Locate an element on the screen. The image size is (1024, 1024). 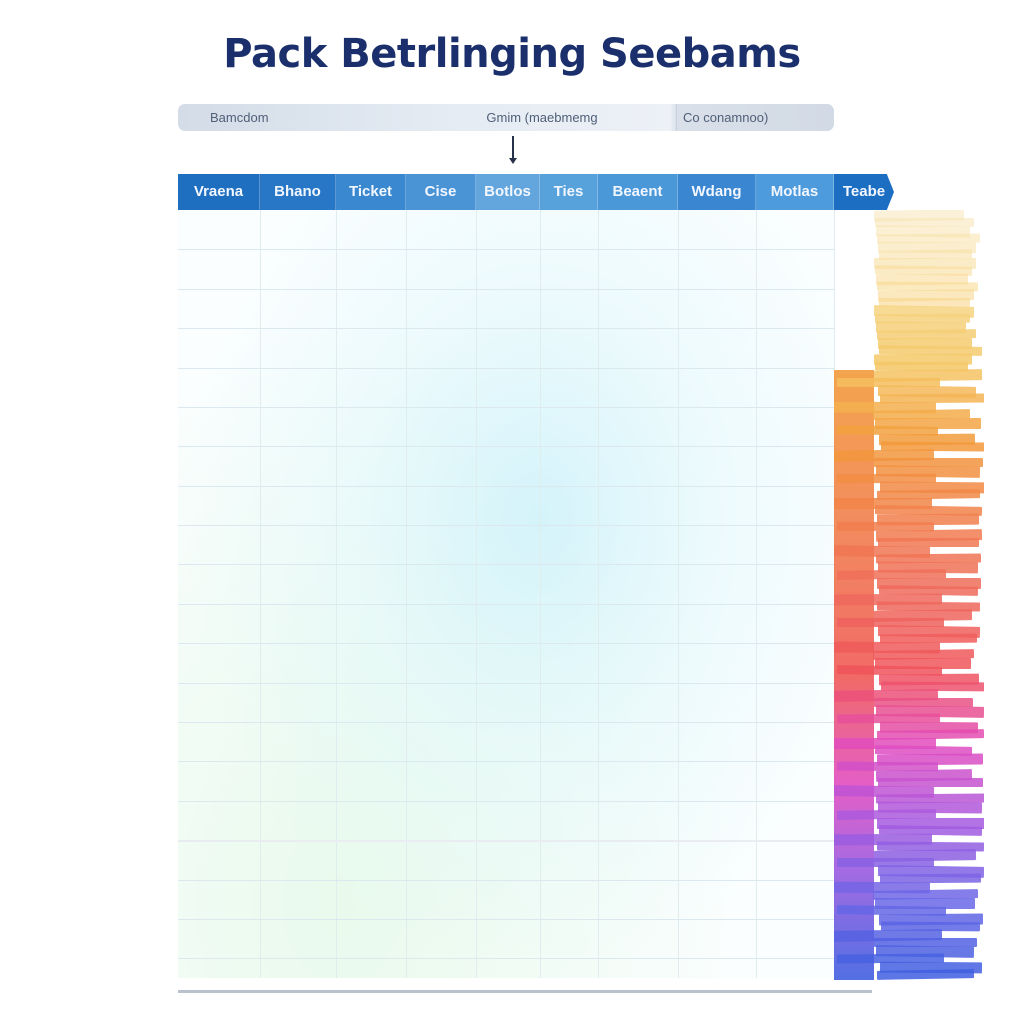
column-header: Cise is located at coordinates (441, 192).